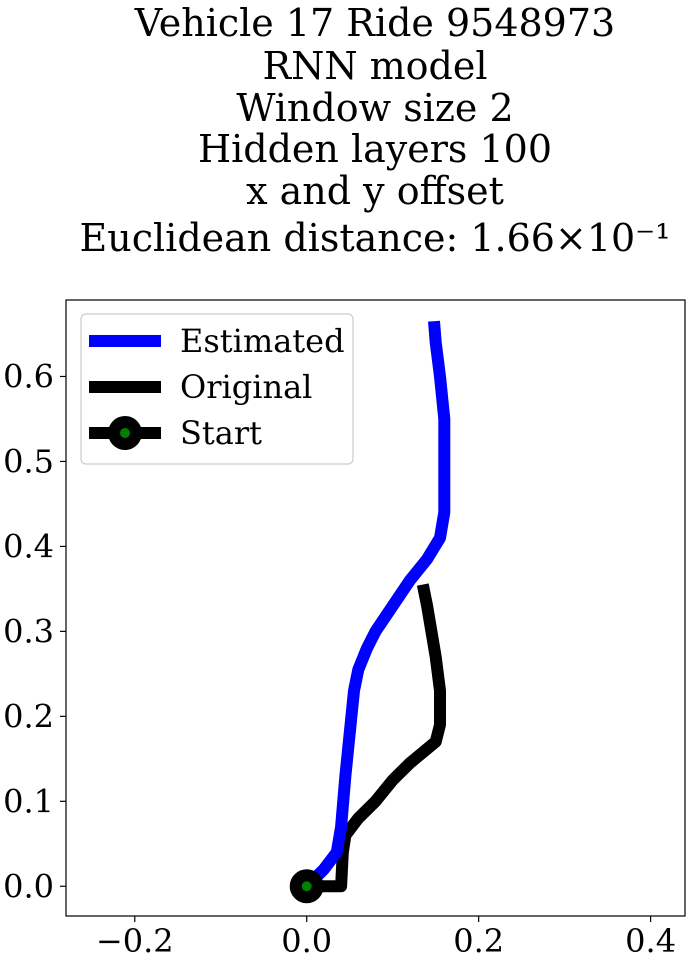 This screenshot has height=963, width=693. Describe the element at coordinates (246, 387) in the screenshot. I see `legend-label-original: Original` at that location.